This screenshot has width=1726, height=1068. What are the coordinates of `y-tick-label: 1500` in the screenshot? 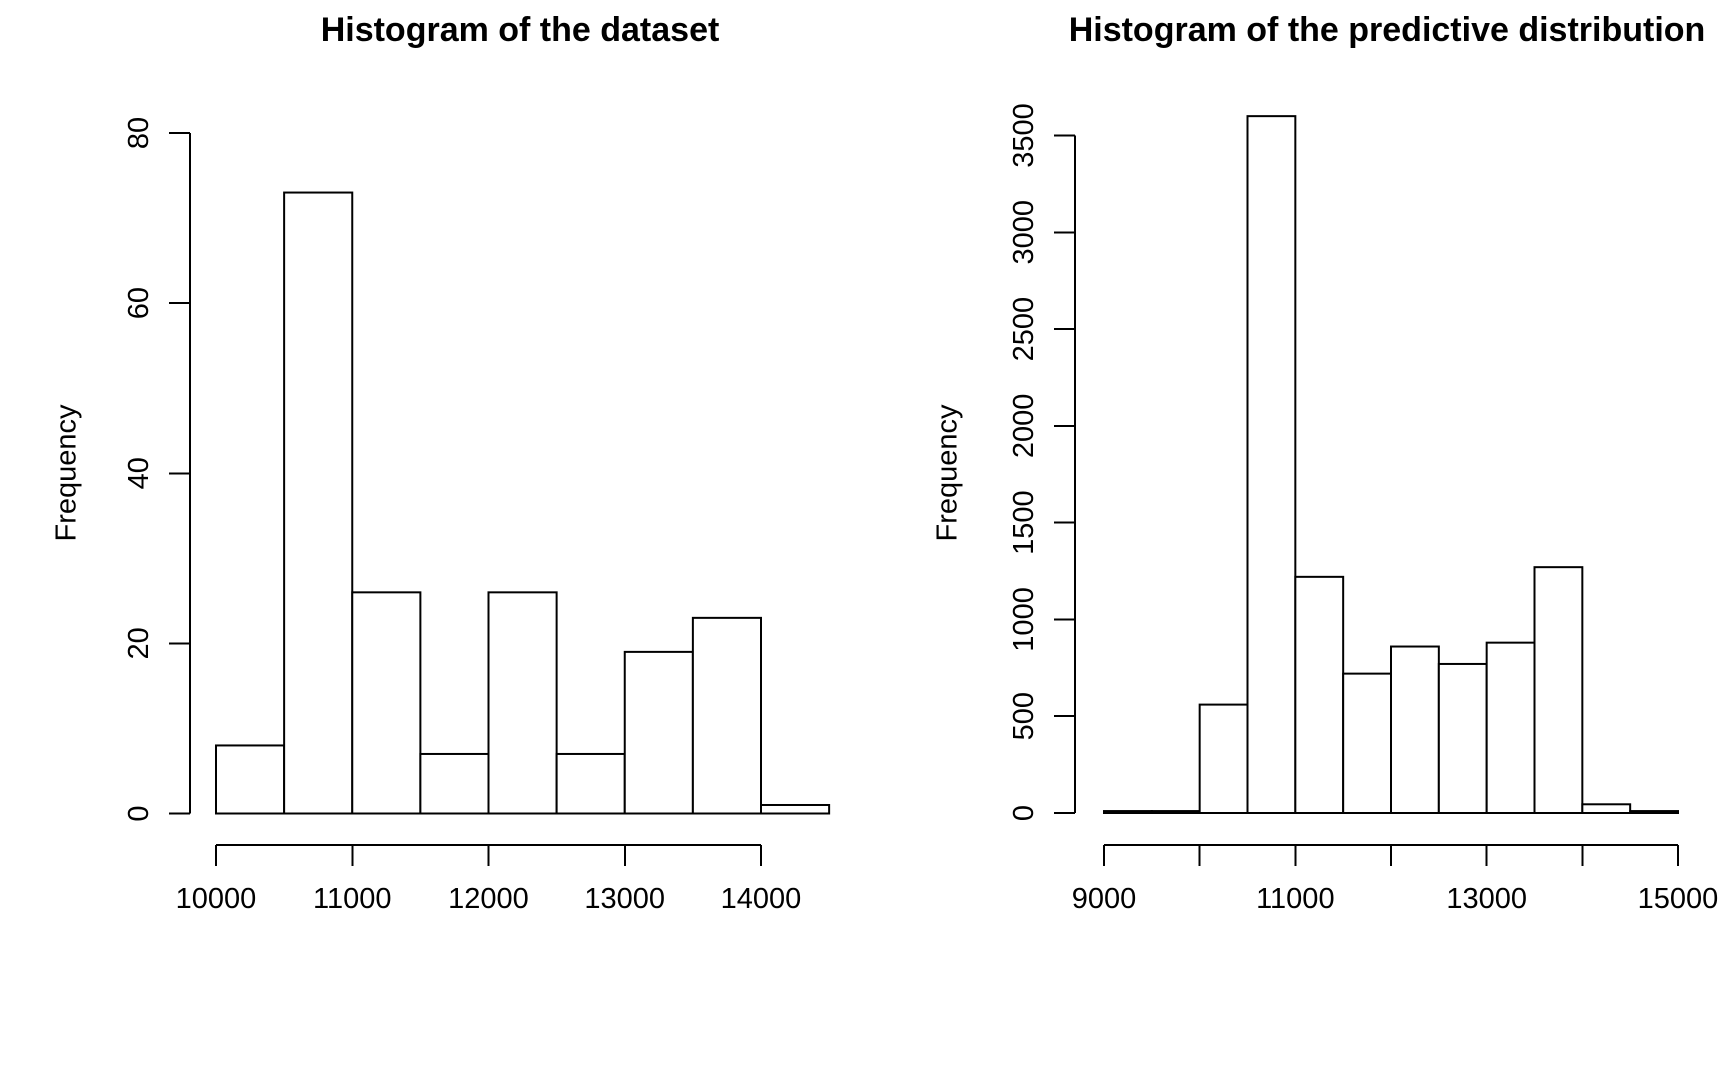 It's located at (1024, 522).